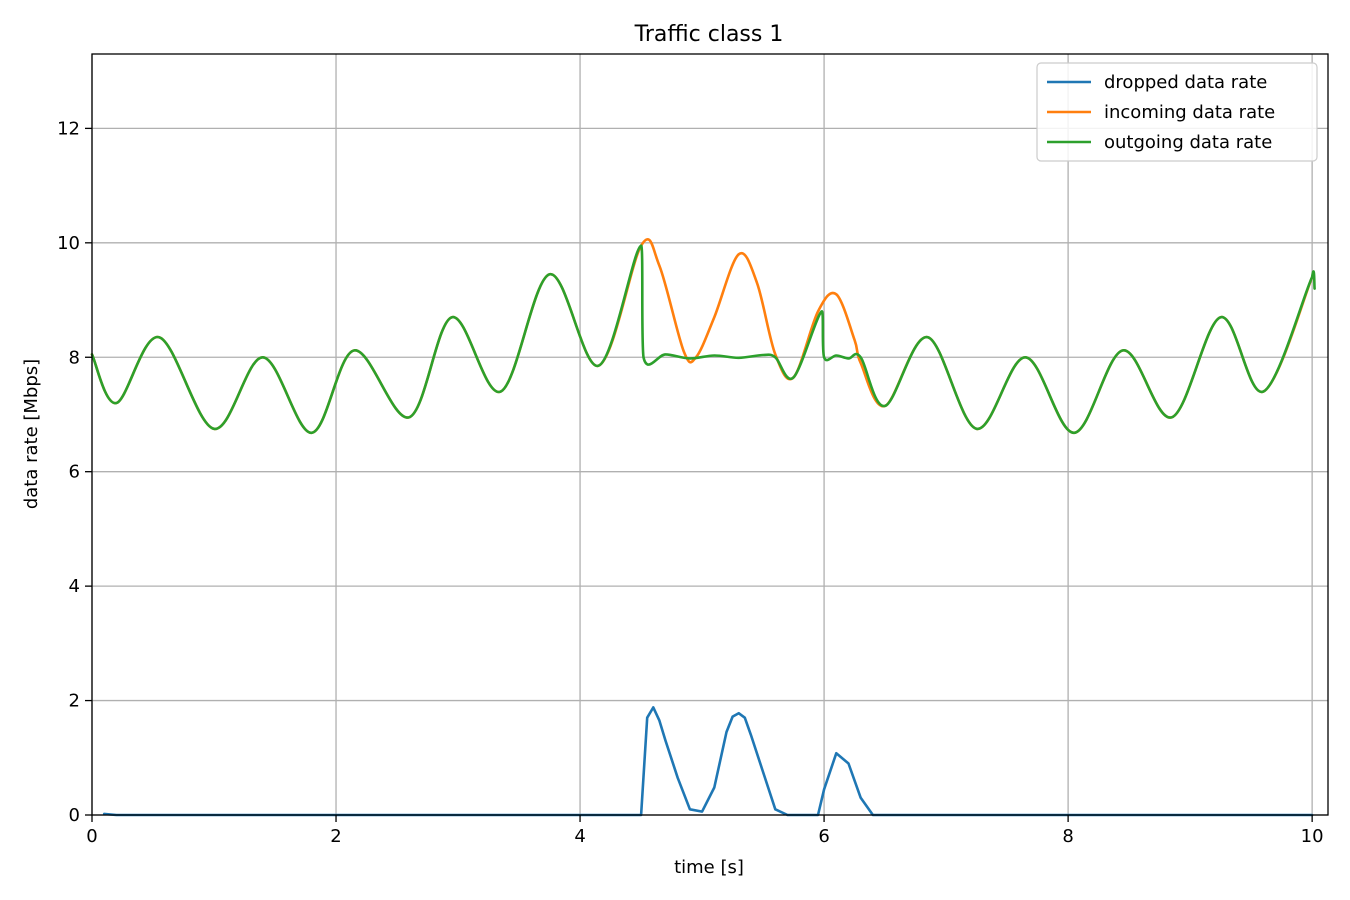 The image size is (1350, 900). I want to click on y-tick-label: 4, so click(74, 586).